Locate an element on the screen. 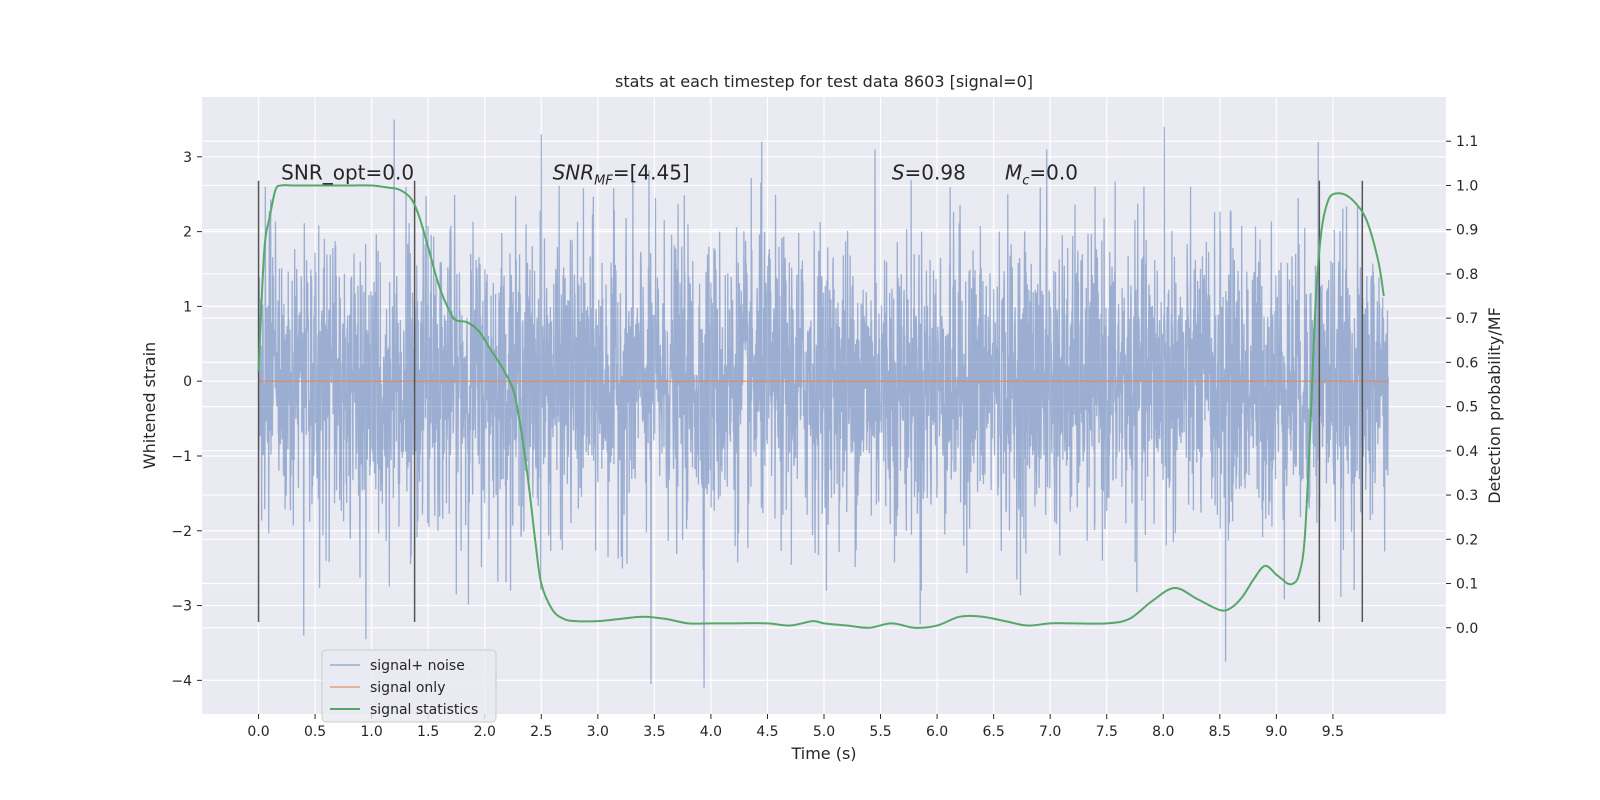 This screenshot has width=1600, height=800. y2-tick-label-10: 1.0 is located at coordinates (1467, 186).